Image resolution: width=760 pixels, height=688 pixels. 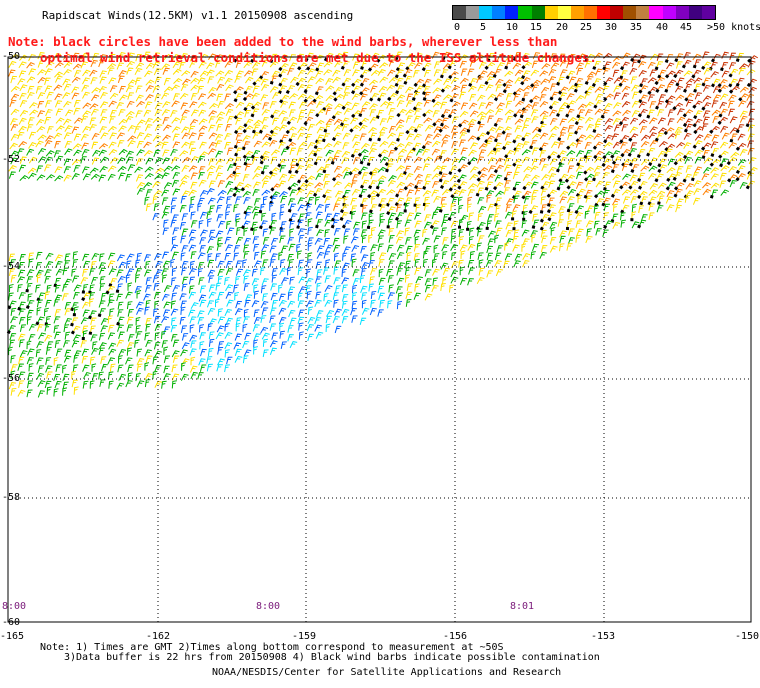 What do you see at coordinates (11, 266) in the screenshot?
I see `lat-label-54: -54` at bounding box center [11, 266].